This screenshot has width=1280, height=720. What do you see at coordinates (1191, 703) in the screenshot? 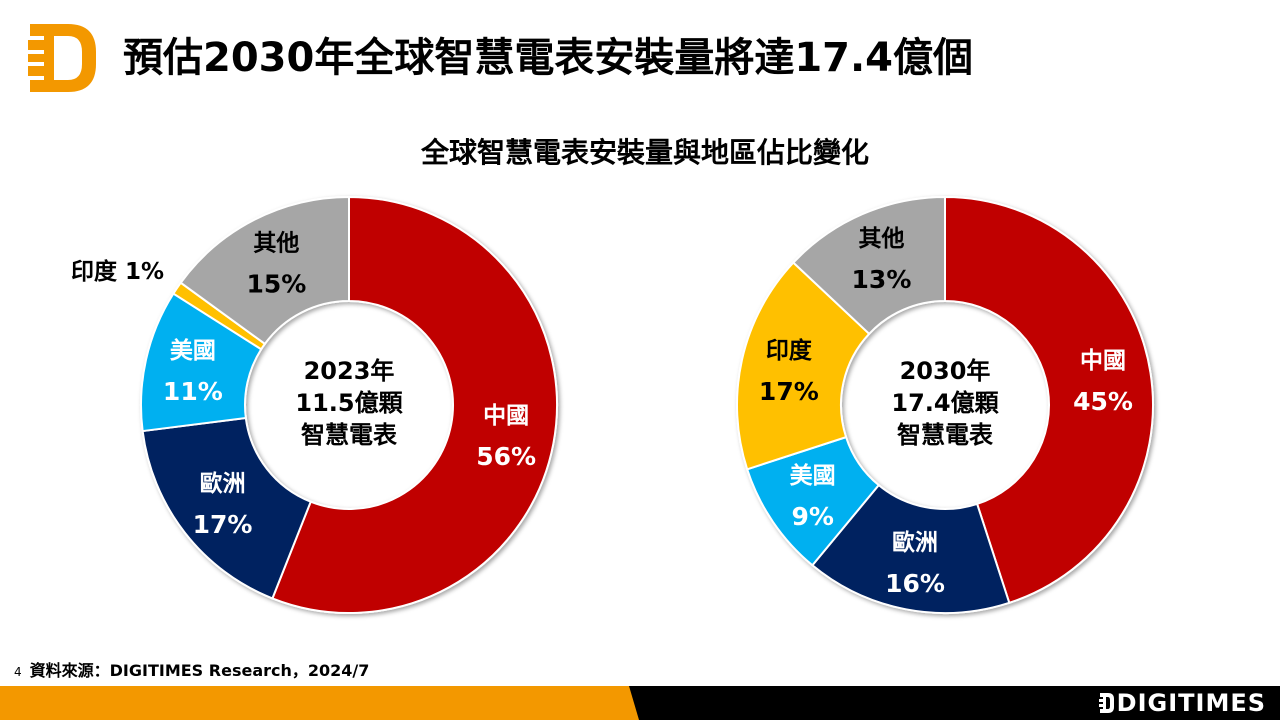
I see `brand-text: DIGITIMES` at bounding box center [1191, 703].